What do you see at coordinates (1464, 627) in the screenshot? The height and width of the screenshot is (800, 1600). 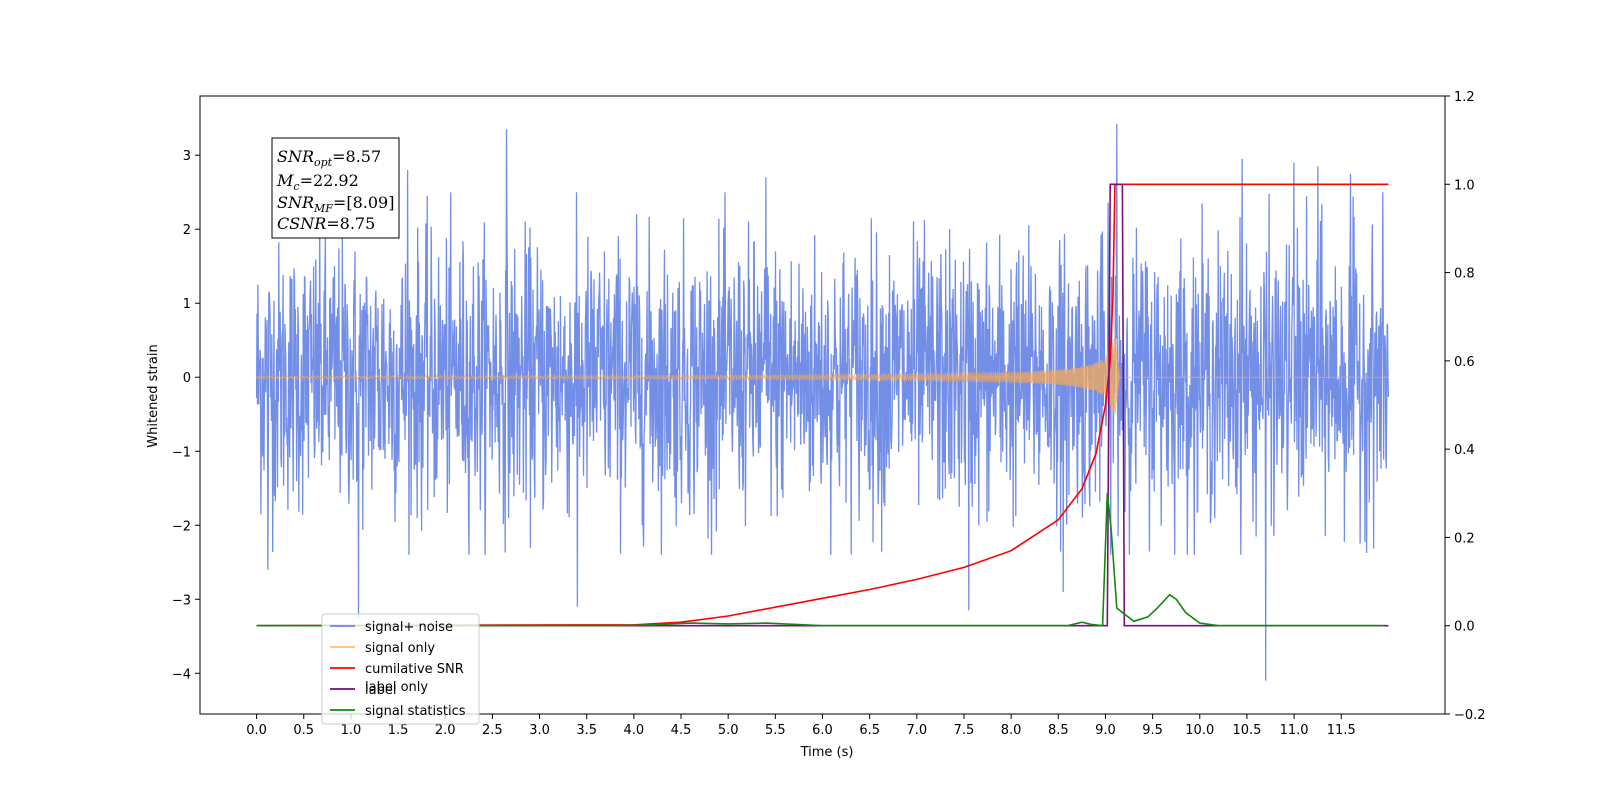 I see `y2-tick-label: 0.0` at bounding box center [1464, 627].